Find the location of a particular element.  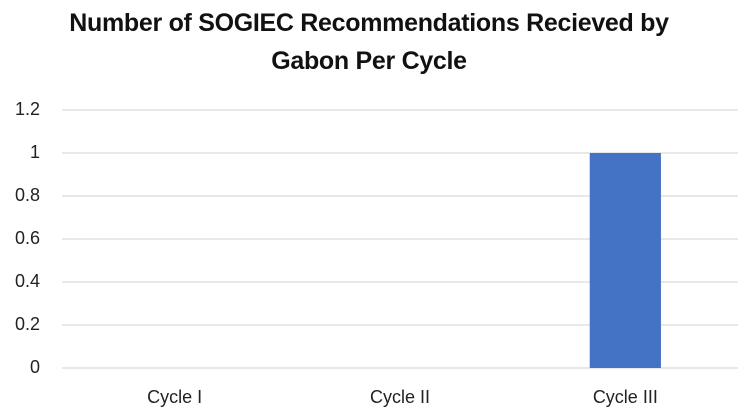

y-tick-label: 0.2 is located at coordinates (27, 324).